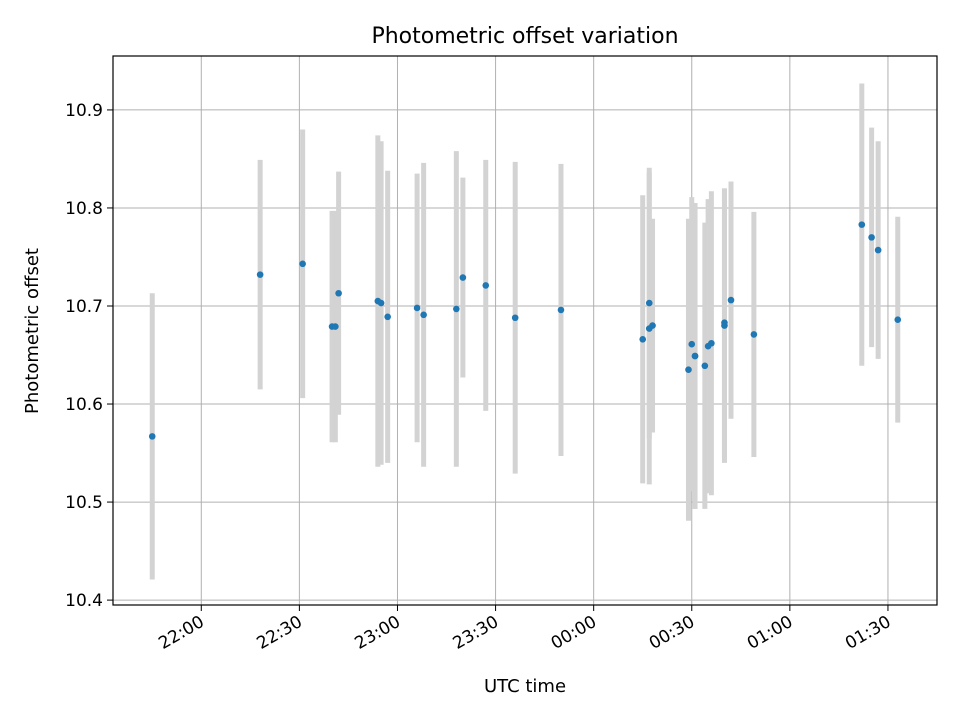 The width and height of the screenshot is (960, 724). I want to click on x-axis-label: UTC time, so click(525, 686).